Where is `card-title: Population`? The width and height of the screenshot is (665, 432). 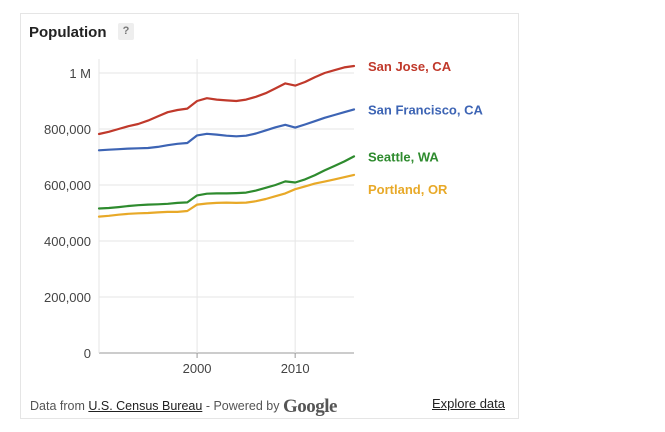 card-title: Population is located at coordinates (68, 32).